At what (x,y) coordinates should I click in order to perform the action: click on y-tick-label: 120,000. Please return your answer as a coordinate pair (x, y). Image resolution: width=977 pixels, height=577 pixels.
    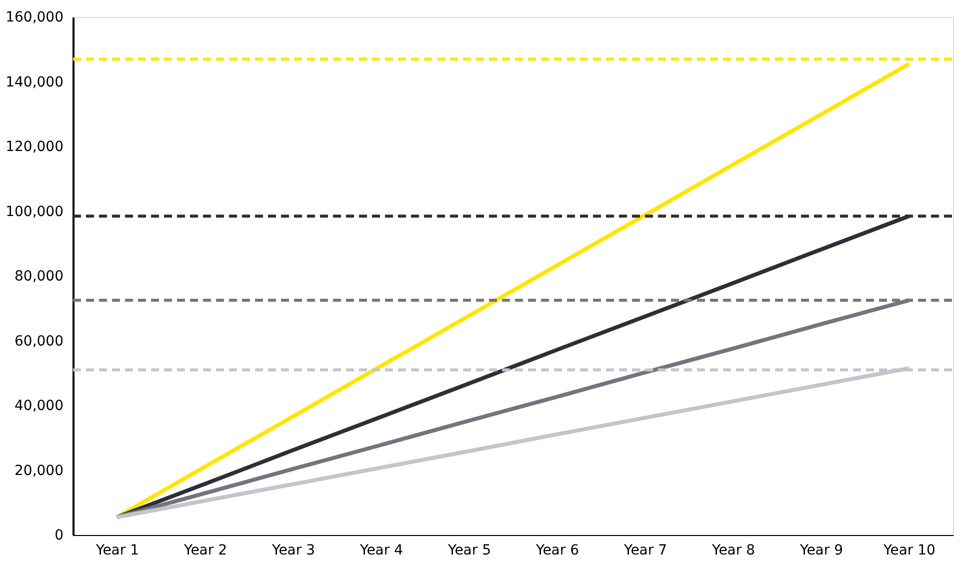
    Looking at the image, I should click on (35, 147).